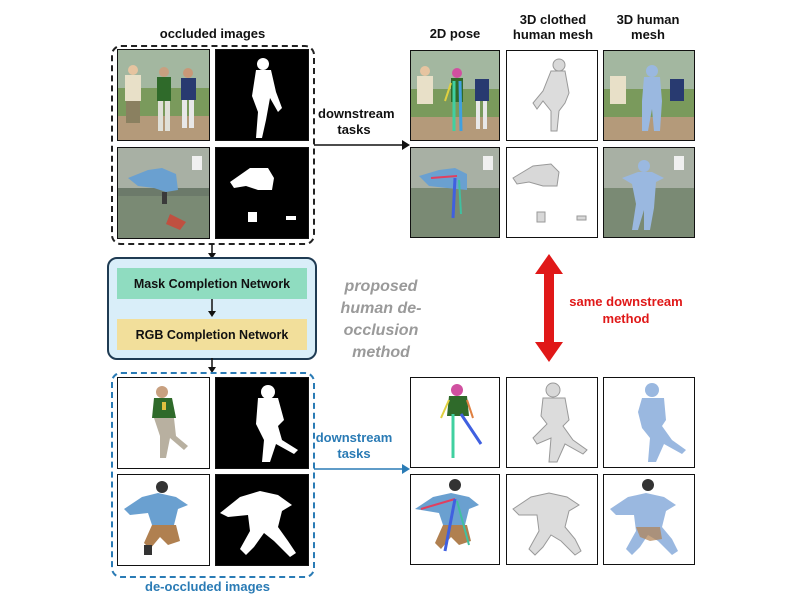 The width and height of the screenshot is (800, 600). Describe the element at coordinates (553, 27) in the screenshot. I see `clothed-mesh-header: 3D clothed human mesh` at that location.